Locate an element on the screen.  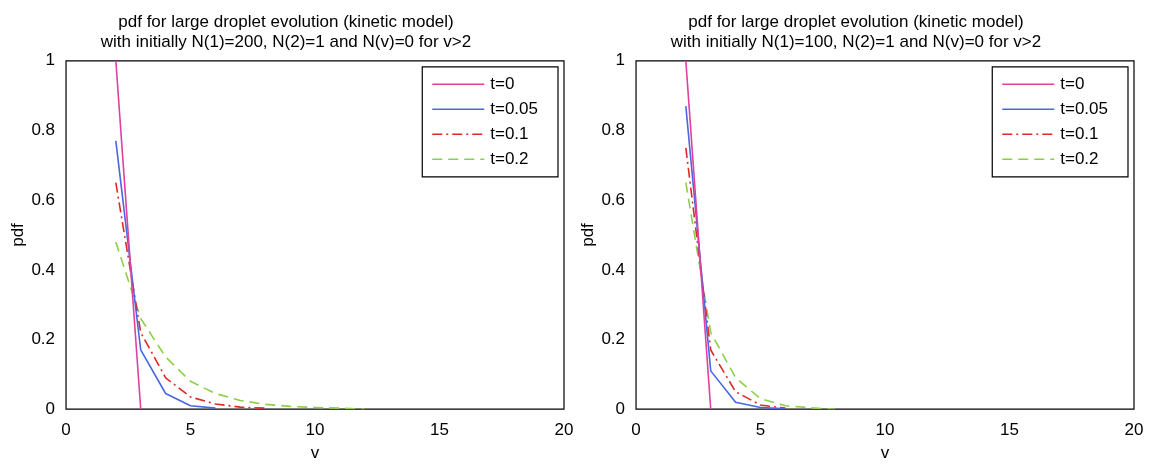
chart-subtitle: with initially N(1)=100, N(2)=1 and N(v)=0 for v>2 is located at coordinates (855, 42).